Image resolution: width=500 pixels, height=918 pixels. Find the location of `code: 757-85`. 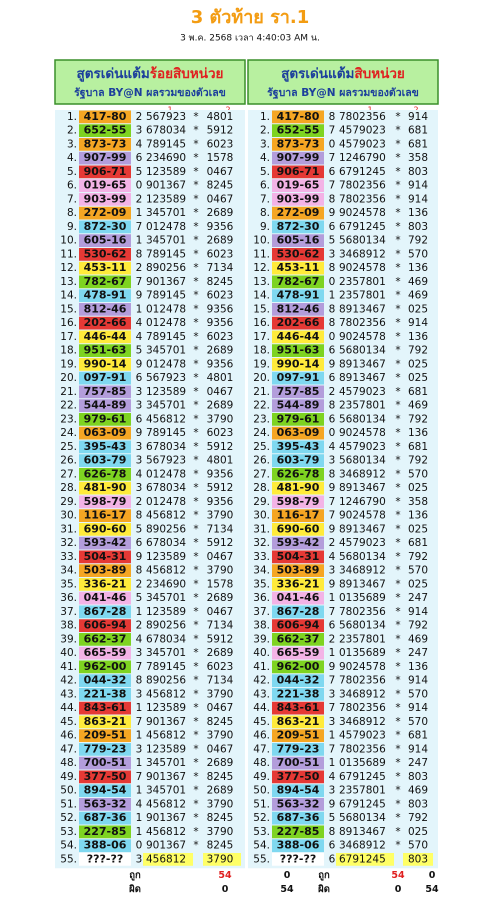

code: 757-85 is located at coordinates (105, 391).